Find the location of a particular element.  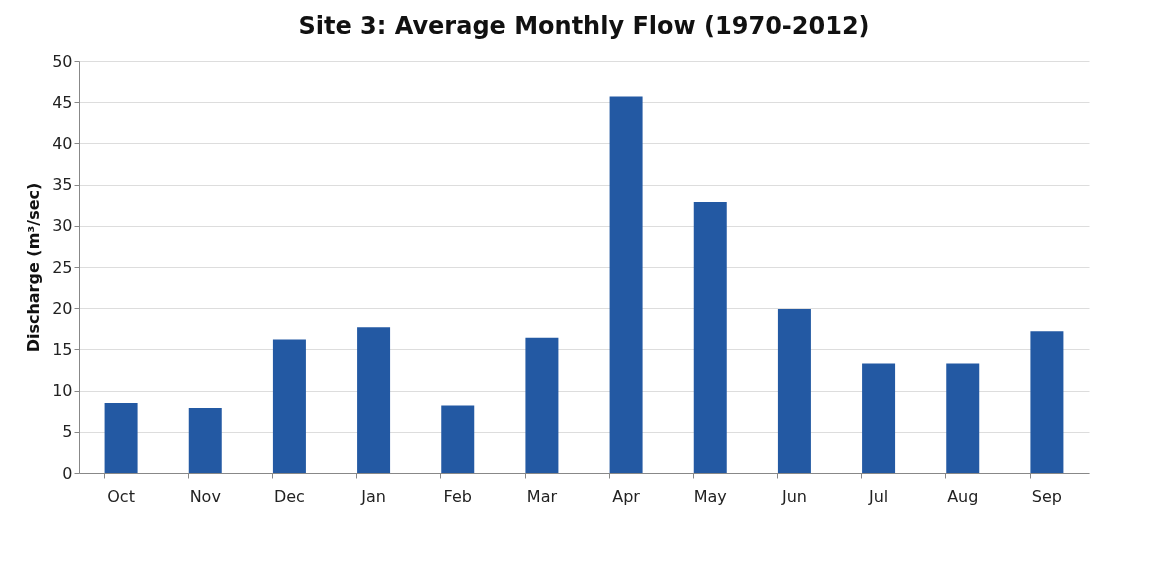

y-axis-title: Discharge (m³/sec) is located at coordinates (34, 267).